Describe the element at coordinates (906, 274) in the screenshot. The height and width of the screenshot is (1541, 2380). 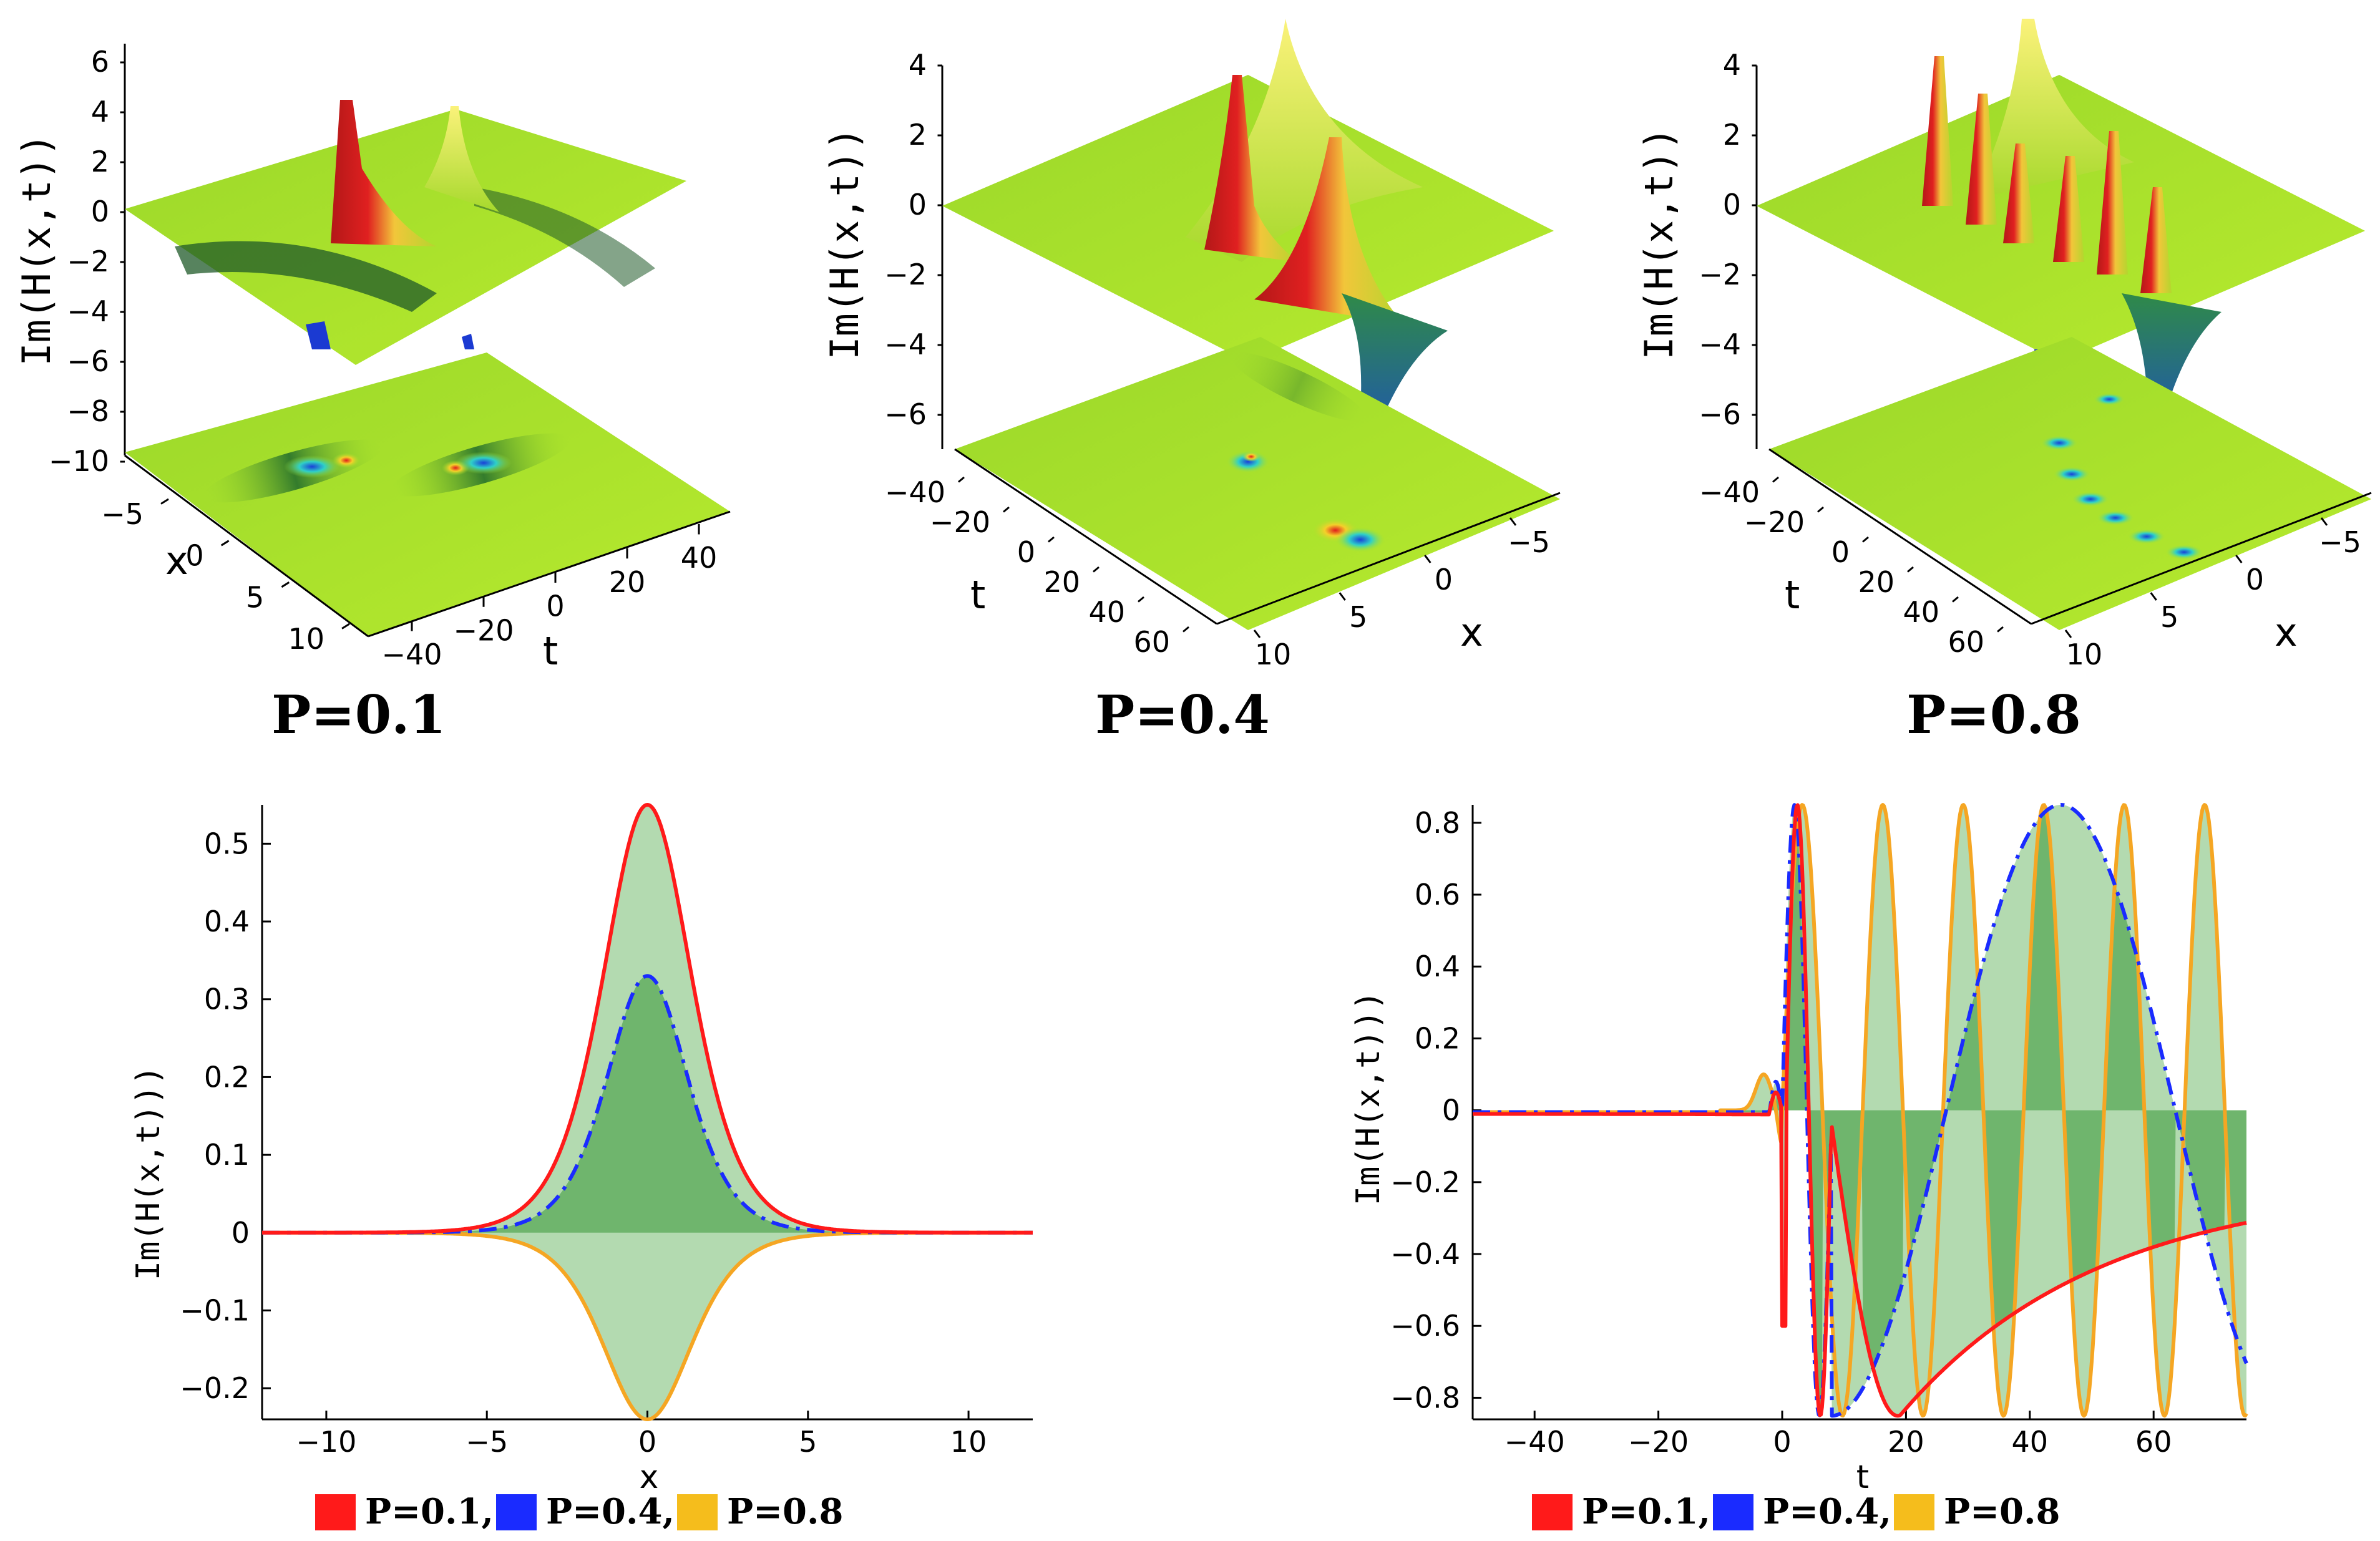
I see `tick-label: −2` at that location.